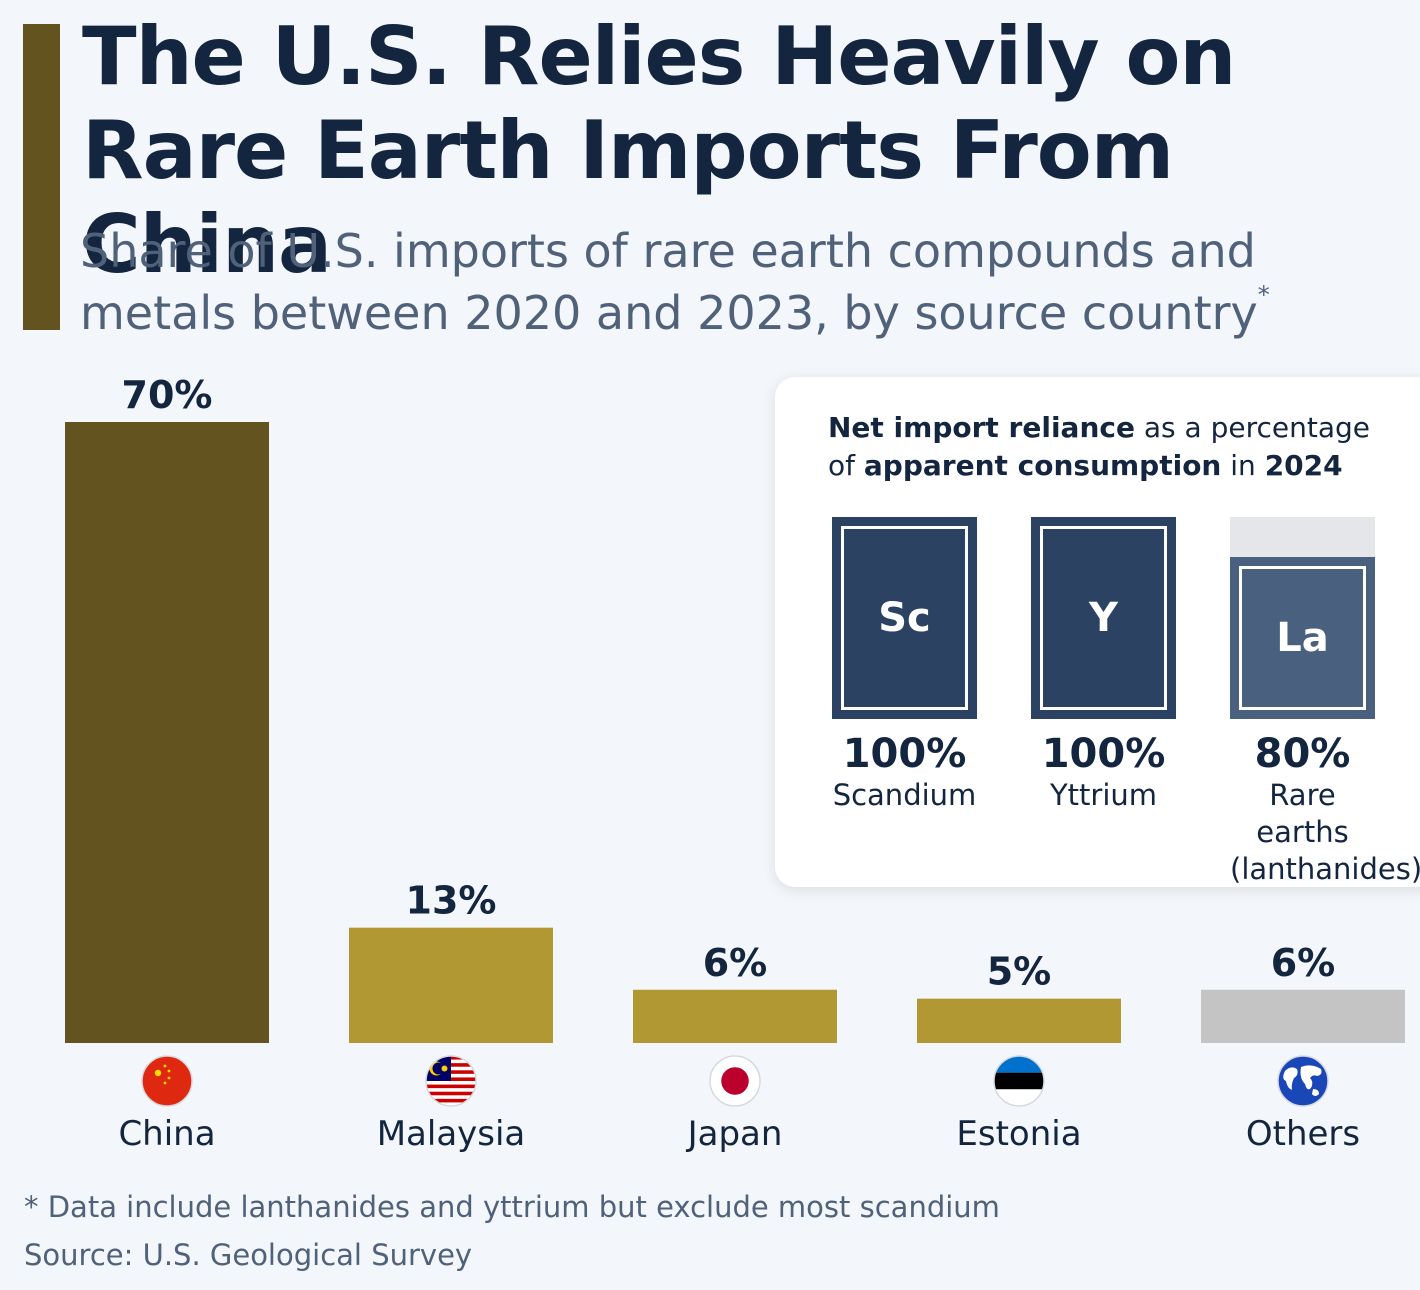 This screenshot has width=1420, height=1290. What do you see at coordinates (1103, 795) in the screenshot?
I see `element-name: Yttrium` at bounding box center [1103, 795].